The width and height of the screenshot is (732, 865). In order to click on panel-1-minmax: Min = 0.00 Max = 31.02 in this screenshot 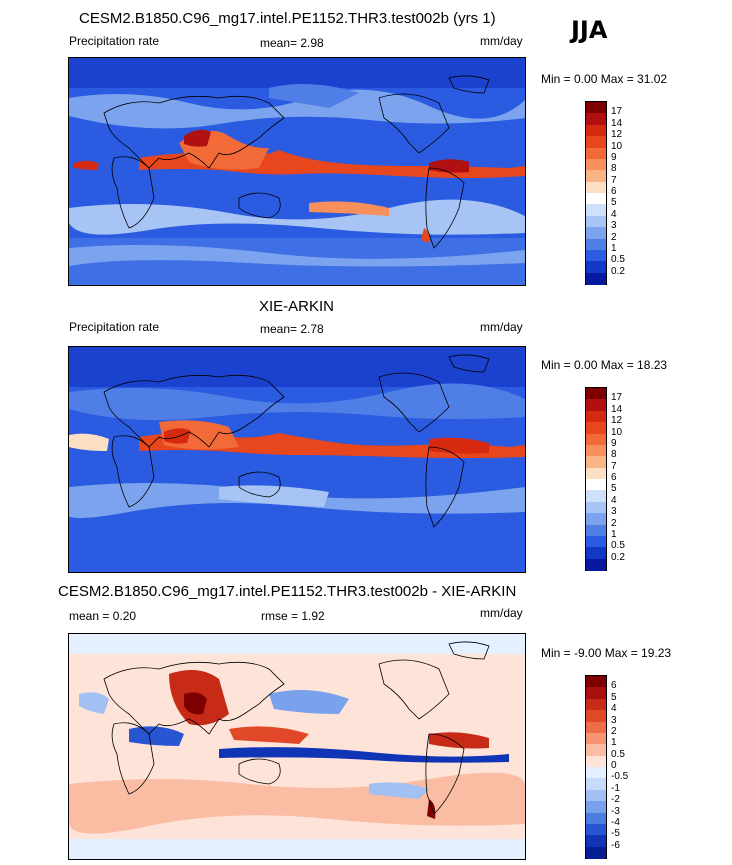, I will do `click(604, 79)`.